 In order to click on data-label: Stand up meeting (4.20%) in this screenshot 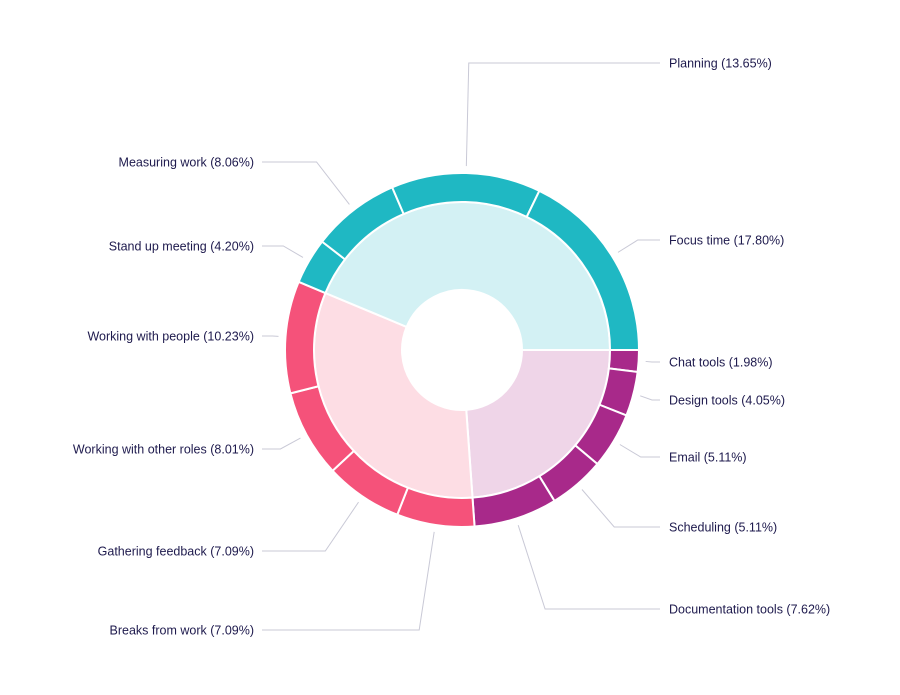, I will do `click(181, 247)`.